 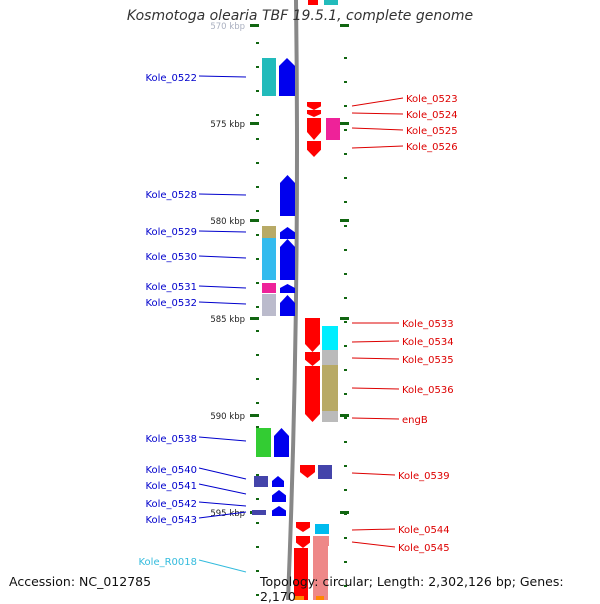 I want to click on genome-backbone, so click(x=292, y=300).